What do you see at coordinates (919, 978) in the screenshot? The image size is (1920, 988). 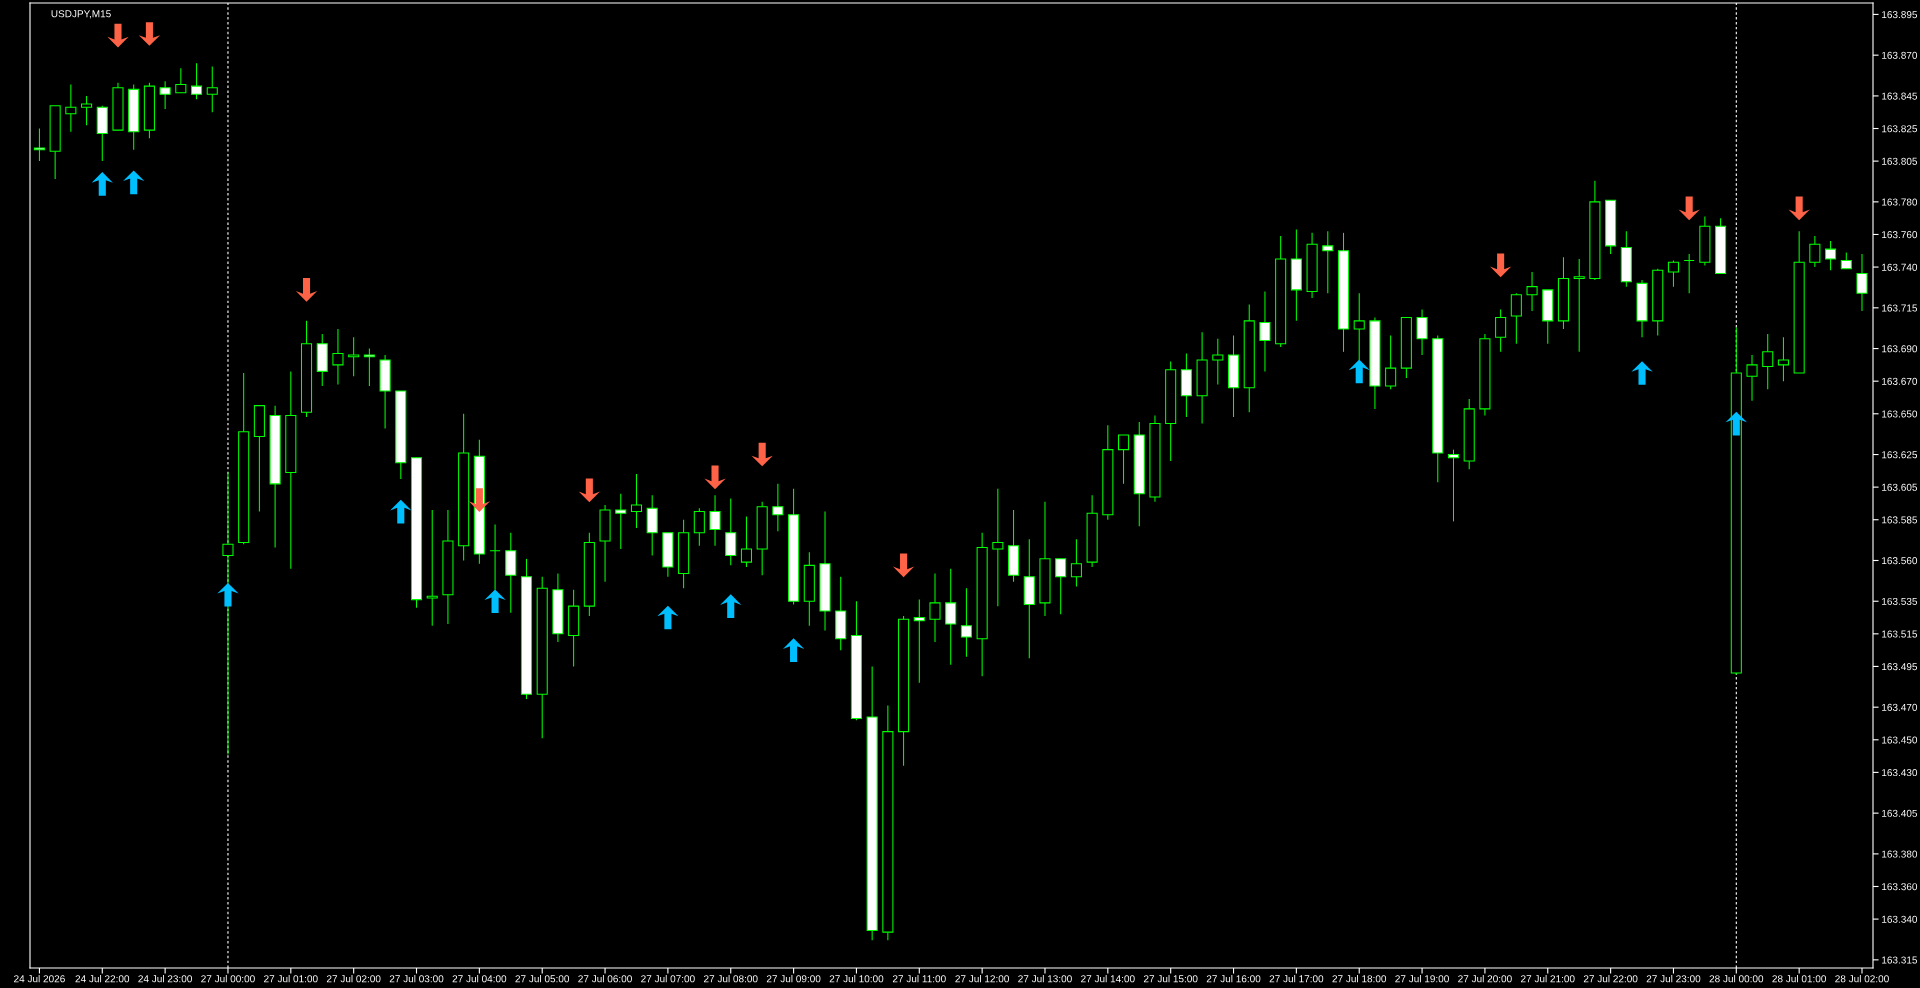 I see `x-tick-label: 27 Jul 11:00` at bounding box center [919, 978].